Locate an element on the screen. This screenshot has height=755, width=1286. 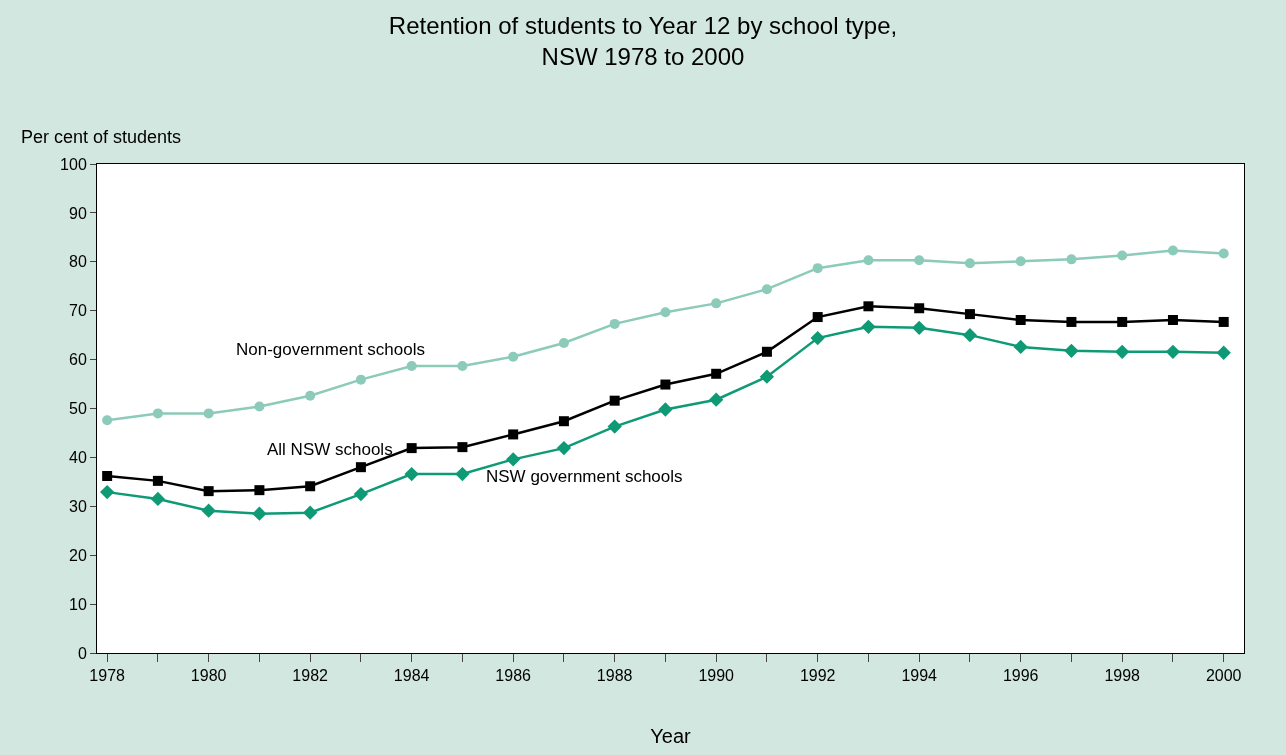
series-label: NSW government schools is located at coordinates (584, 476).